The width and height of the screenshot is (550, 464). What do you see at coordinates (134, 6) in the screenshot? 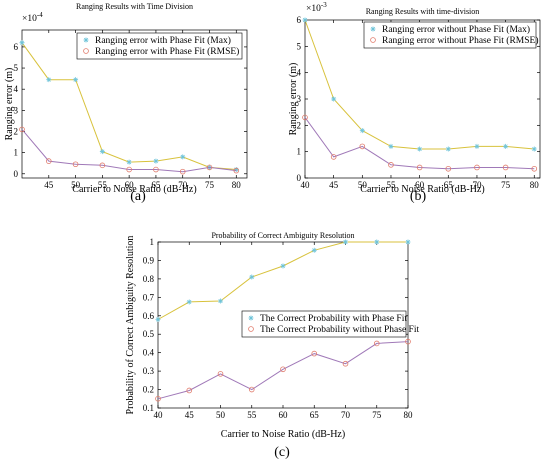
I see `chart-title: Ranging Results with Time Division` at bounding box center [134, 6].